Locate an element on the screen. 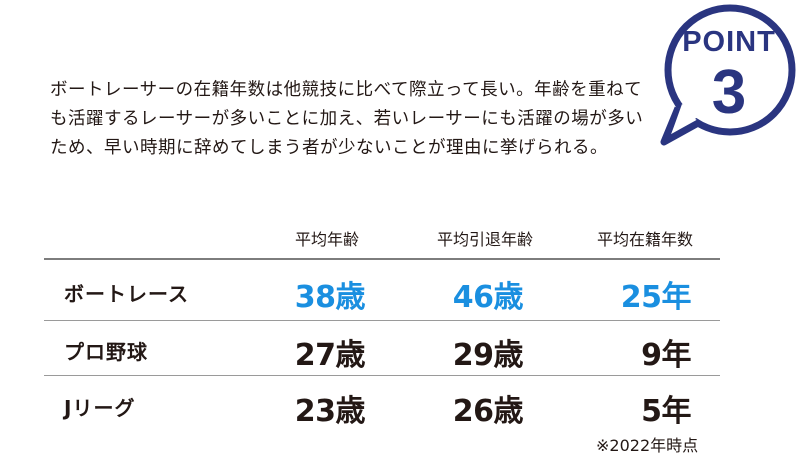 The width and height of the screenshot is (811, 473). jleague-career-years: 5年 is located at coordinates (666, 411).